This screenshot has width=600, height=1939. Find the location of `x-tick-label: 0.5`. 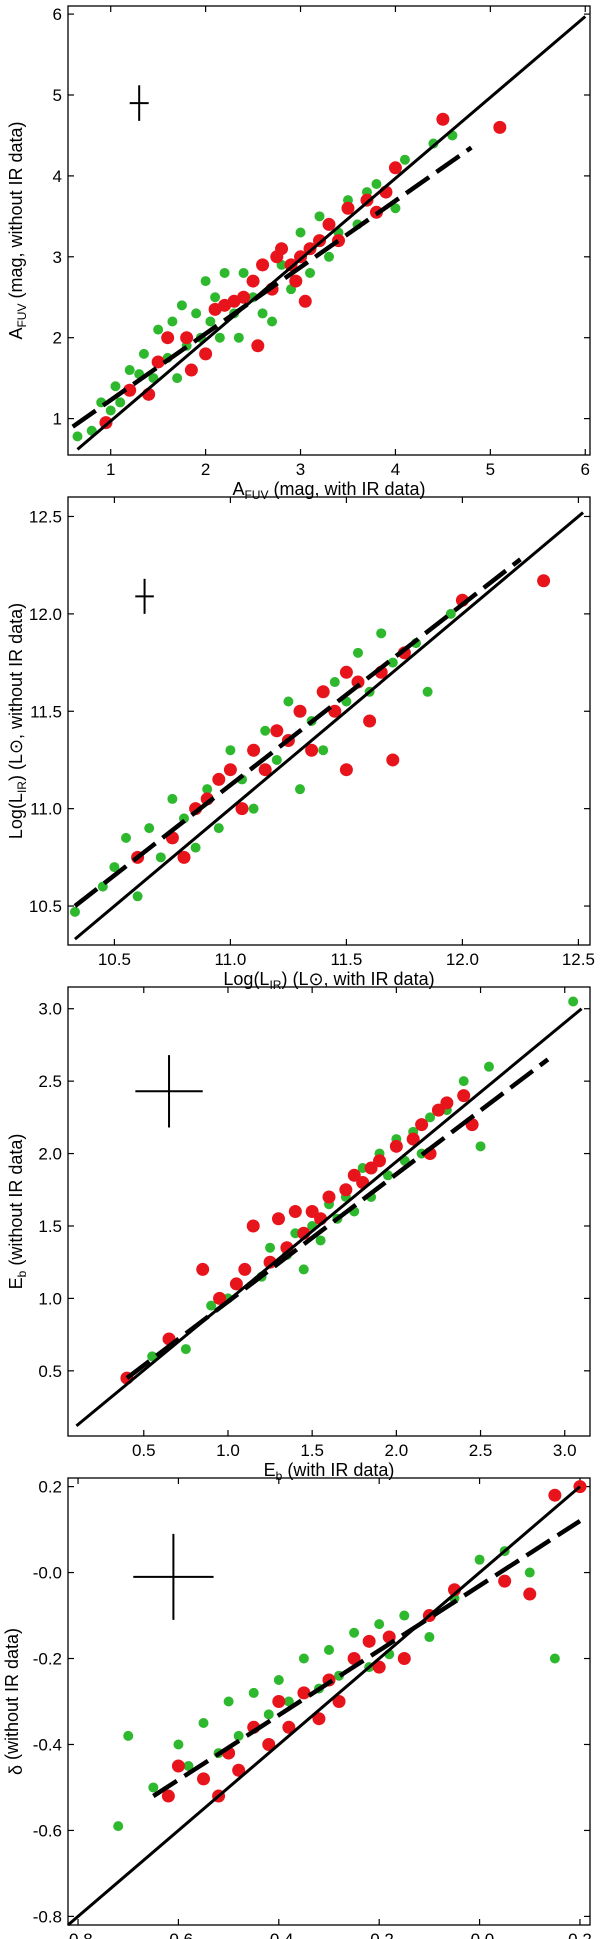

x-tick-label: 0.5 is located at coordinates (144, 1450).